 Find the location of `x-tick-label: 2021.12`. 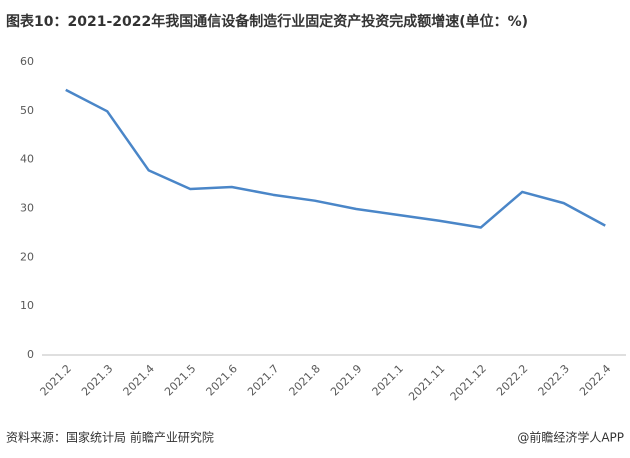

x-tick-label: 2021.12 is located at coordinates (468, 382).